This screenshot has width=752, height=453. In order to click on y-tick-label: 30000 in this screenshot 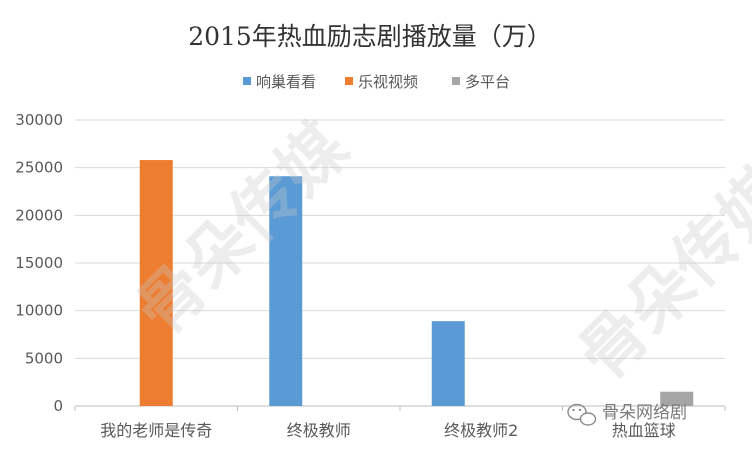, I will do `click(39, 120)`.